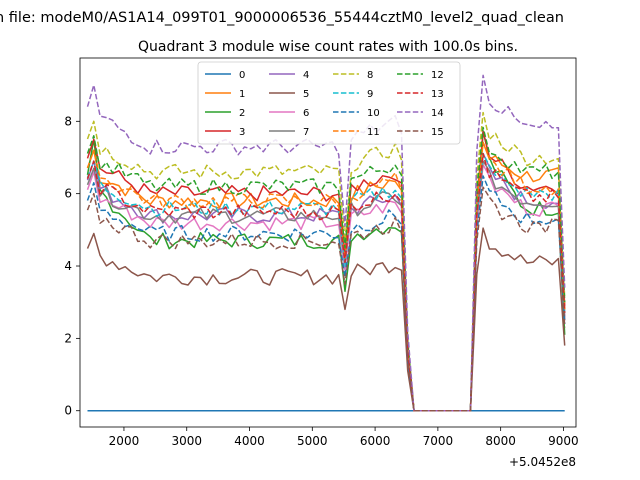 This screenshot has width=640, height=480. I want to click on y-axis: 0 2 4 6 8, so click(72, 266).